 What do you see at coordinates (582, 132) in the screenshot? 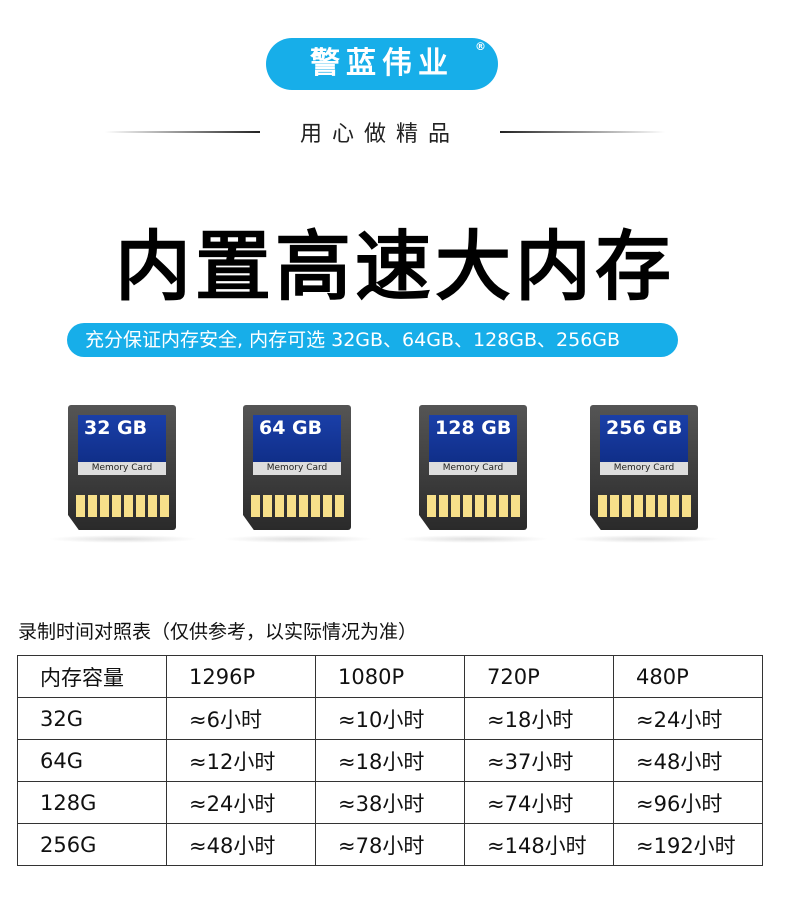
I see `divider-right` at bounding box center [582, 132].